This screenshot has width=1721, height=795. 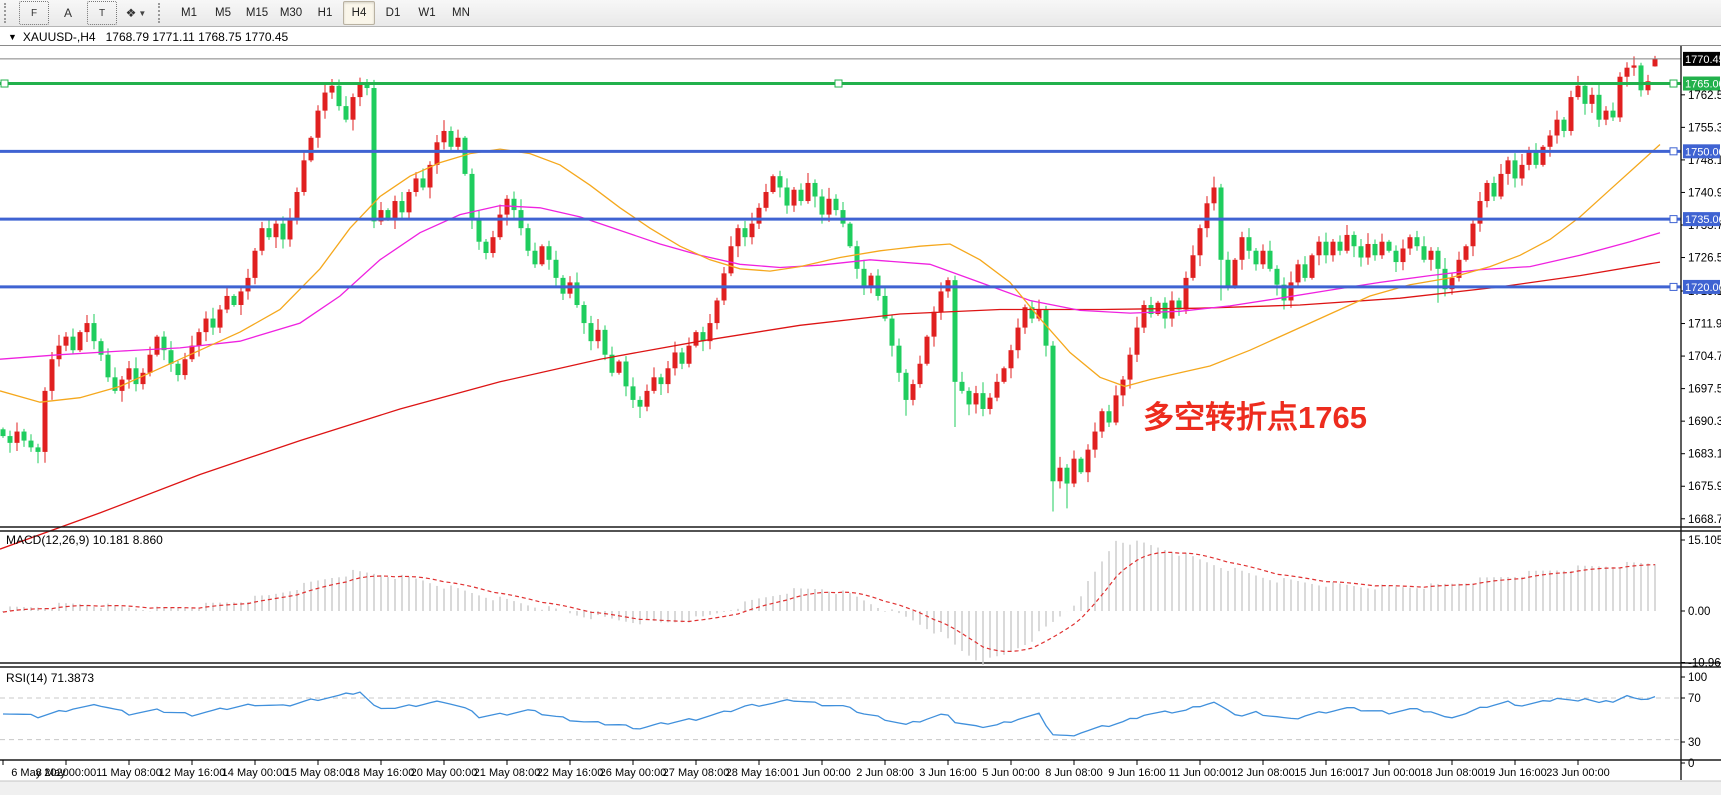 What do you see at coordinates (50, 678) in the screenshot?
I see `rsi-panel-label: RSI(14) 71.3873` at bounding box center [50, 678].